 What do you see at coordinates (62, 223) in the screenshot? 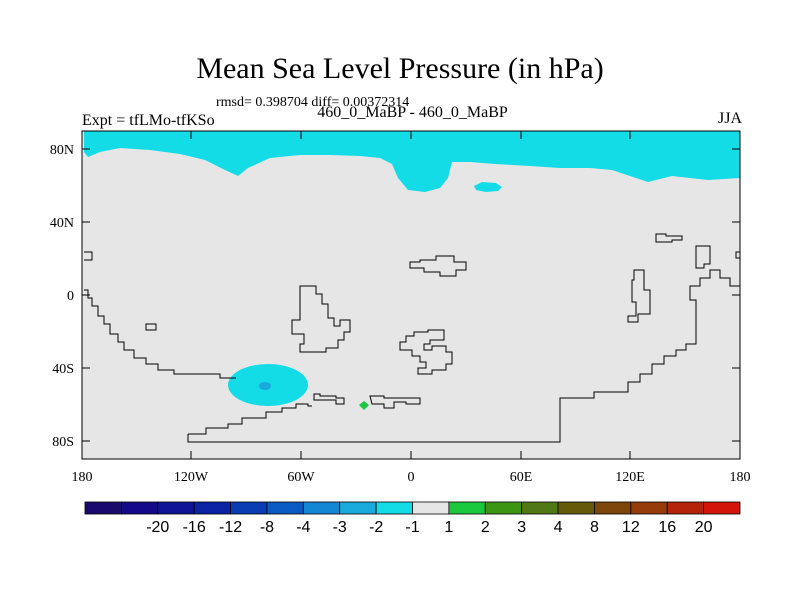
I see `lat-tick-label: 40N` at bounding box center [62, 223].